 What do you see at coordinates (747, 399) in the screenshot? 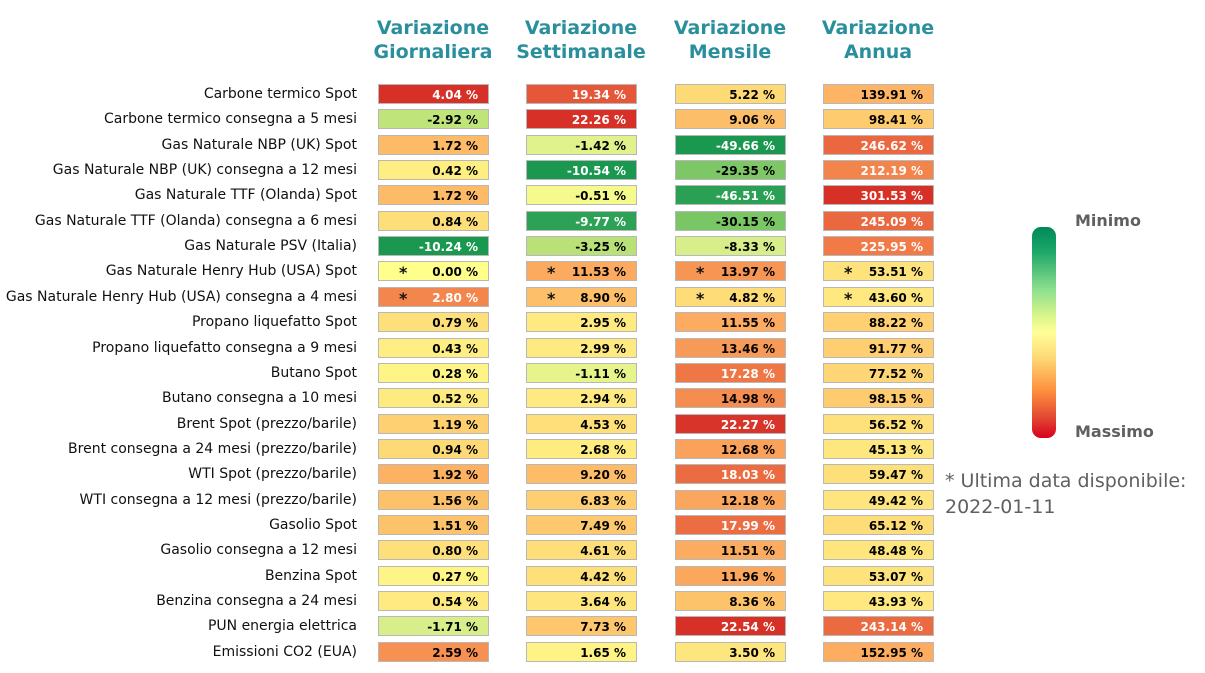
I see `cell-value: 14.98 %` at bounding box center [747, 399].